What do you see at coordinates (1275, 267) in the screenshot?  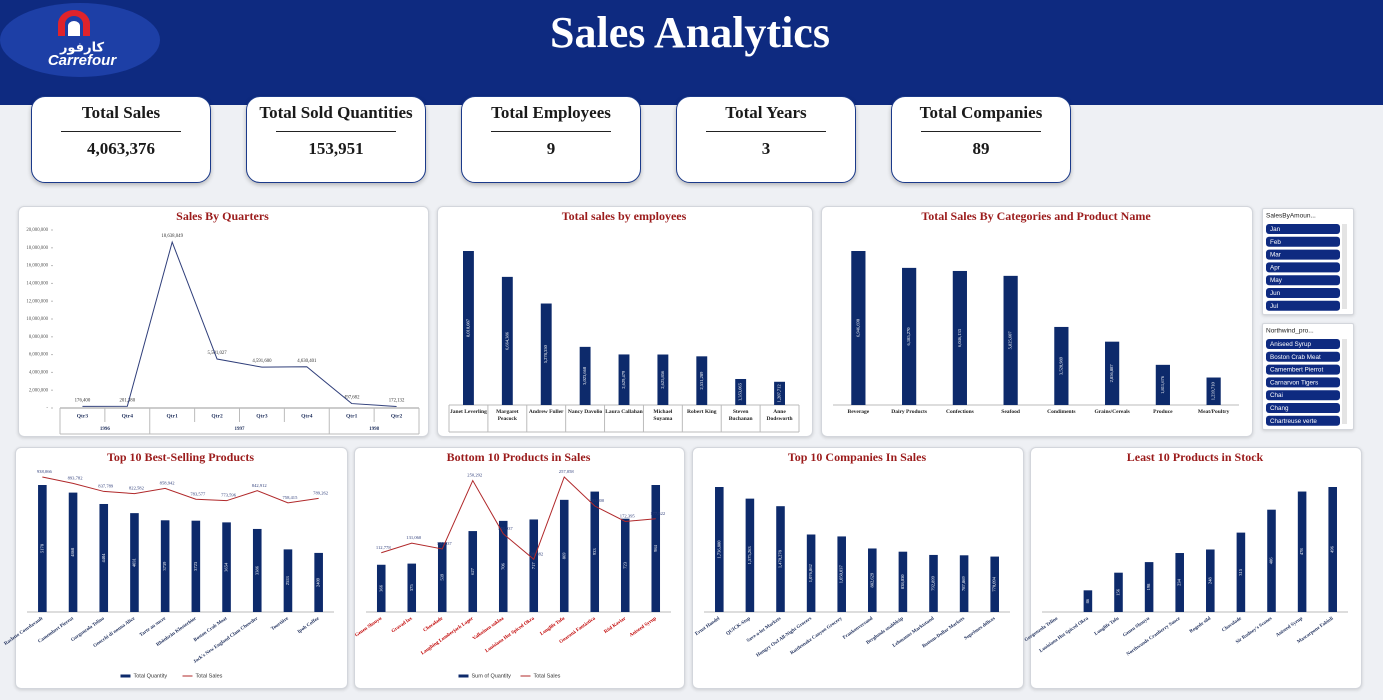 I see `slicer-item-label: Apr` at bounding box center [1275, 267].